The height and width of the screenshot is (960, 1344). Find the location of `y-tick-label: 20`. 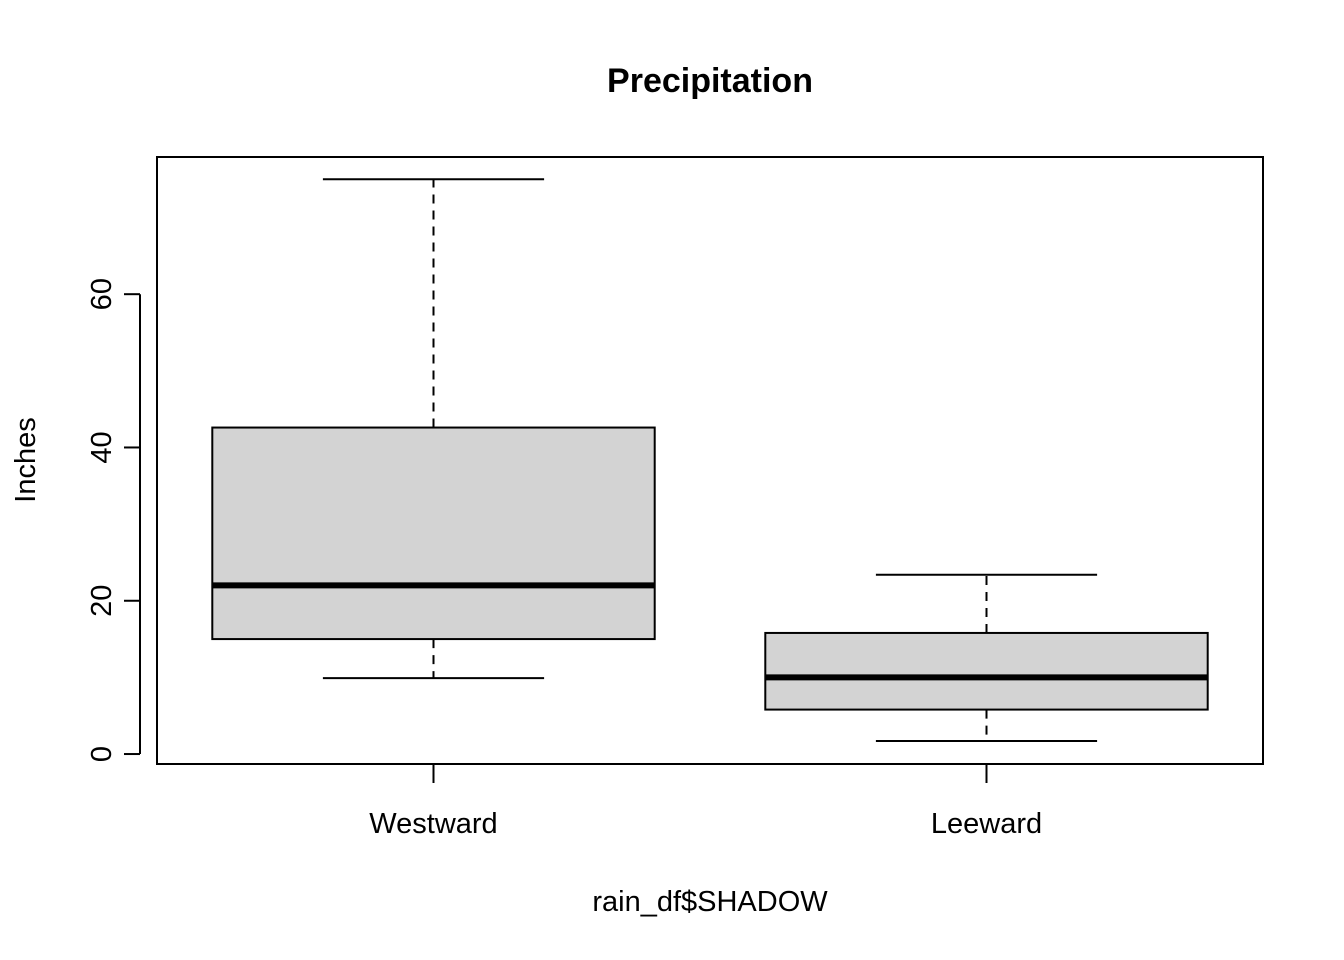

y-tick-label: 20 is located at coordinates (102, 601).